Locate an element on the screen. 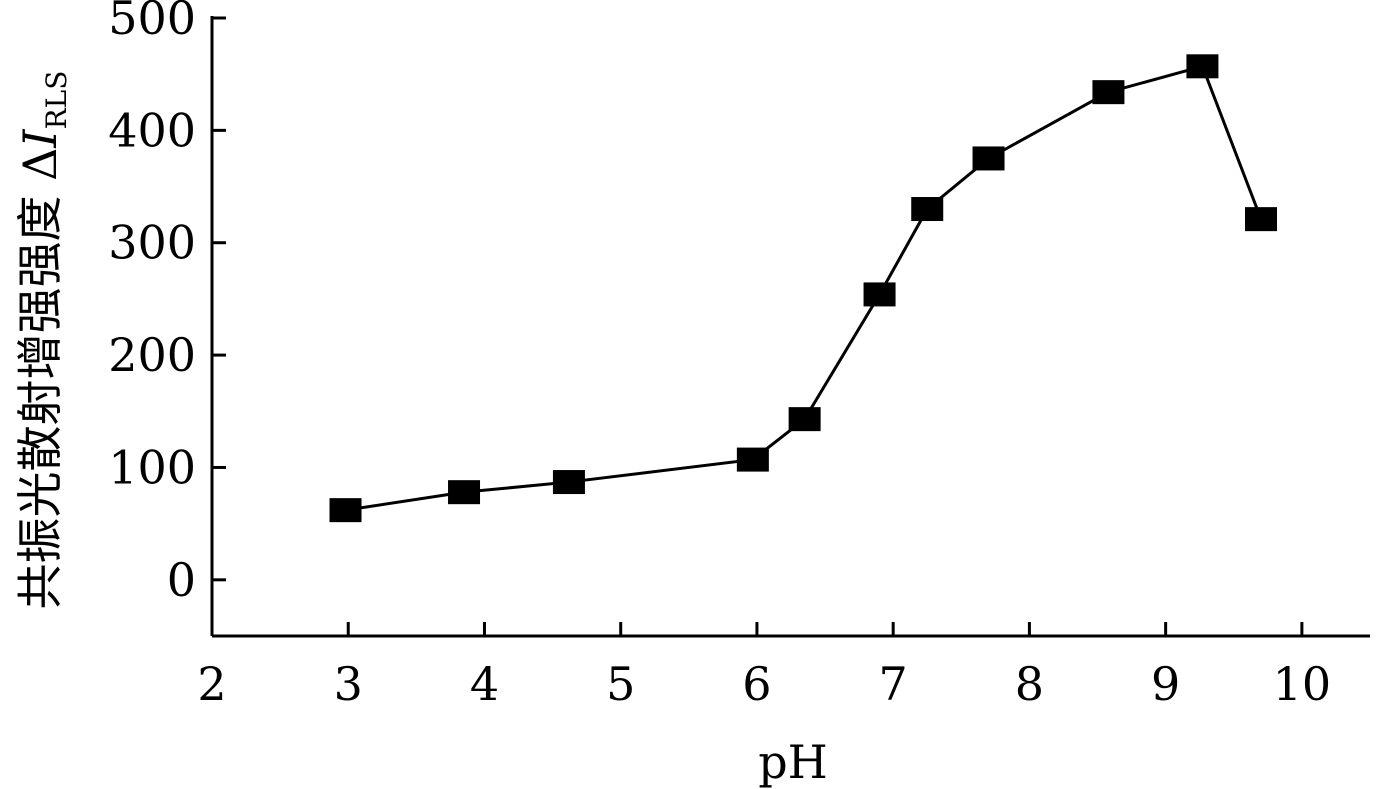 The image size is (1376, 789). y-tick-label-0: 0 is located at coordinates (181, 580).